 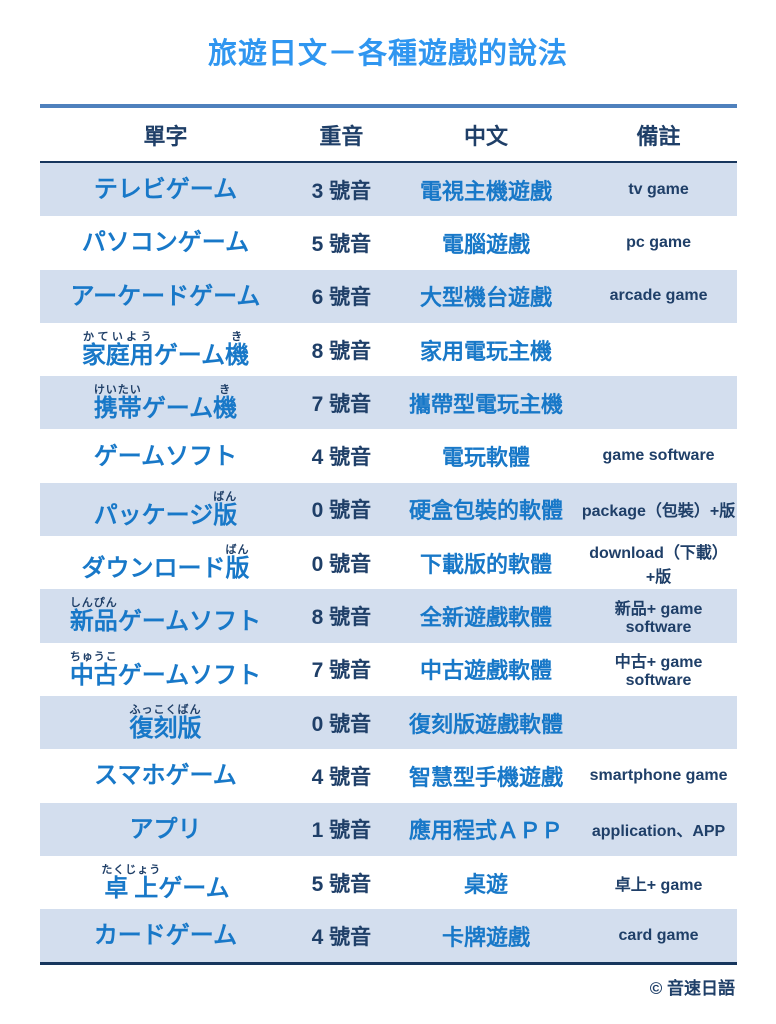 I want to click on note-cell: 中古+ game software, so click(x=658, y=672).